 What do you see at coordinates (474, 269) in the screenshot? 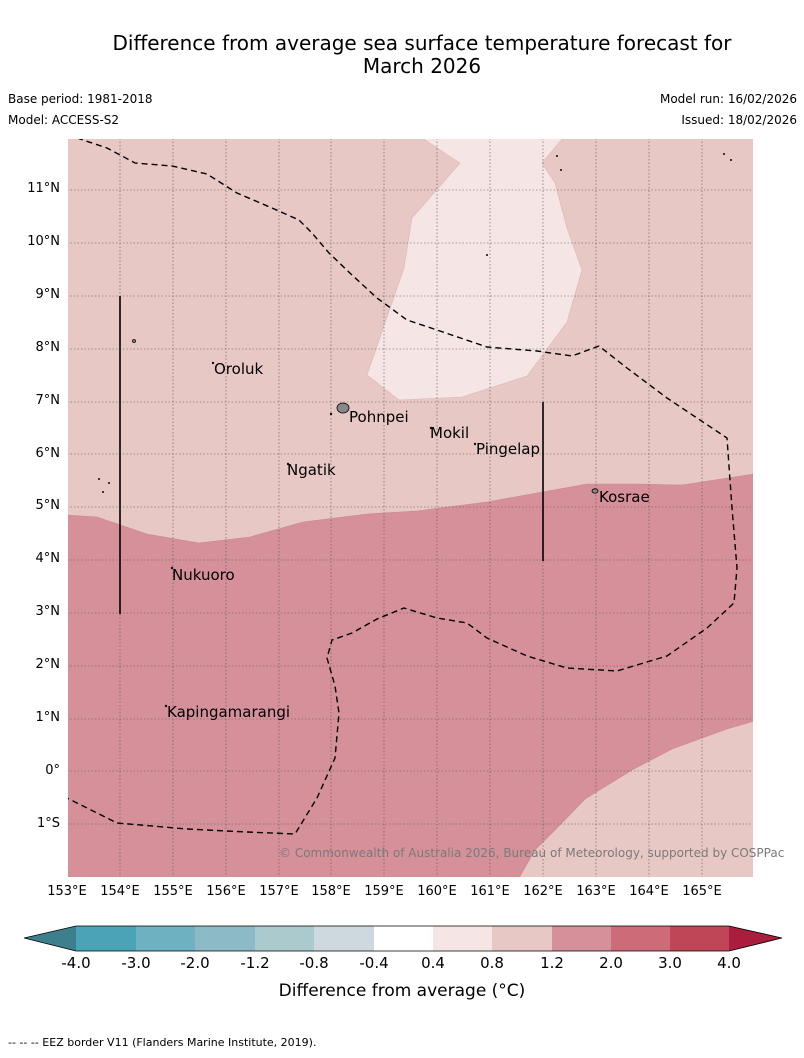
I see `anomaly-region-0.4-0.8` at bounding box center [474, 269].